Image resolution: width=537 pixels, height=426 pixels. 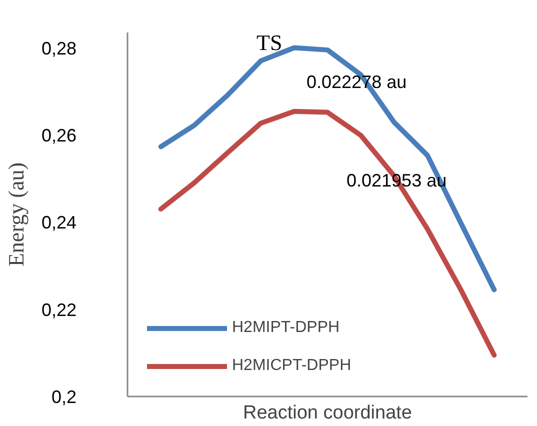 I want to click on y-axis-title: Energy (au), so click(x=15, y=214).